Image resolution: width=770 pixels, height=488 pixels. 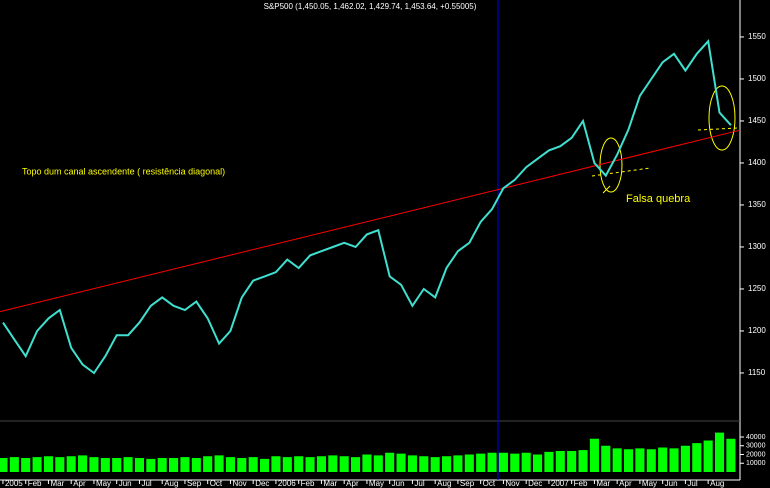 I want to click on y-tick-label: 1300, so click(x=757, y=246).